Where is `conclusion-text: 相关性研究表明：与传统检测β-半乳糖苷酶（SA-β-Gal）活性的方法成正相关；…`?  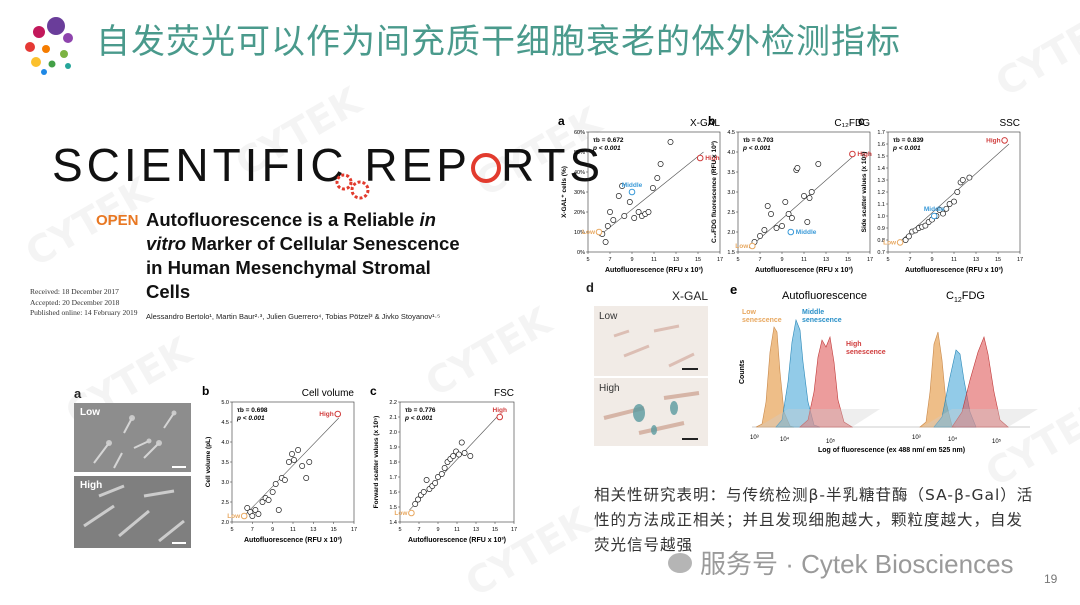 conclusion-text: 相关性研究表明：与传统检测β-半乳糖苷酶（SA-β-Gal）活性的方法成正相关；… is located at coordinates (814, 520).